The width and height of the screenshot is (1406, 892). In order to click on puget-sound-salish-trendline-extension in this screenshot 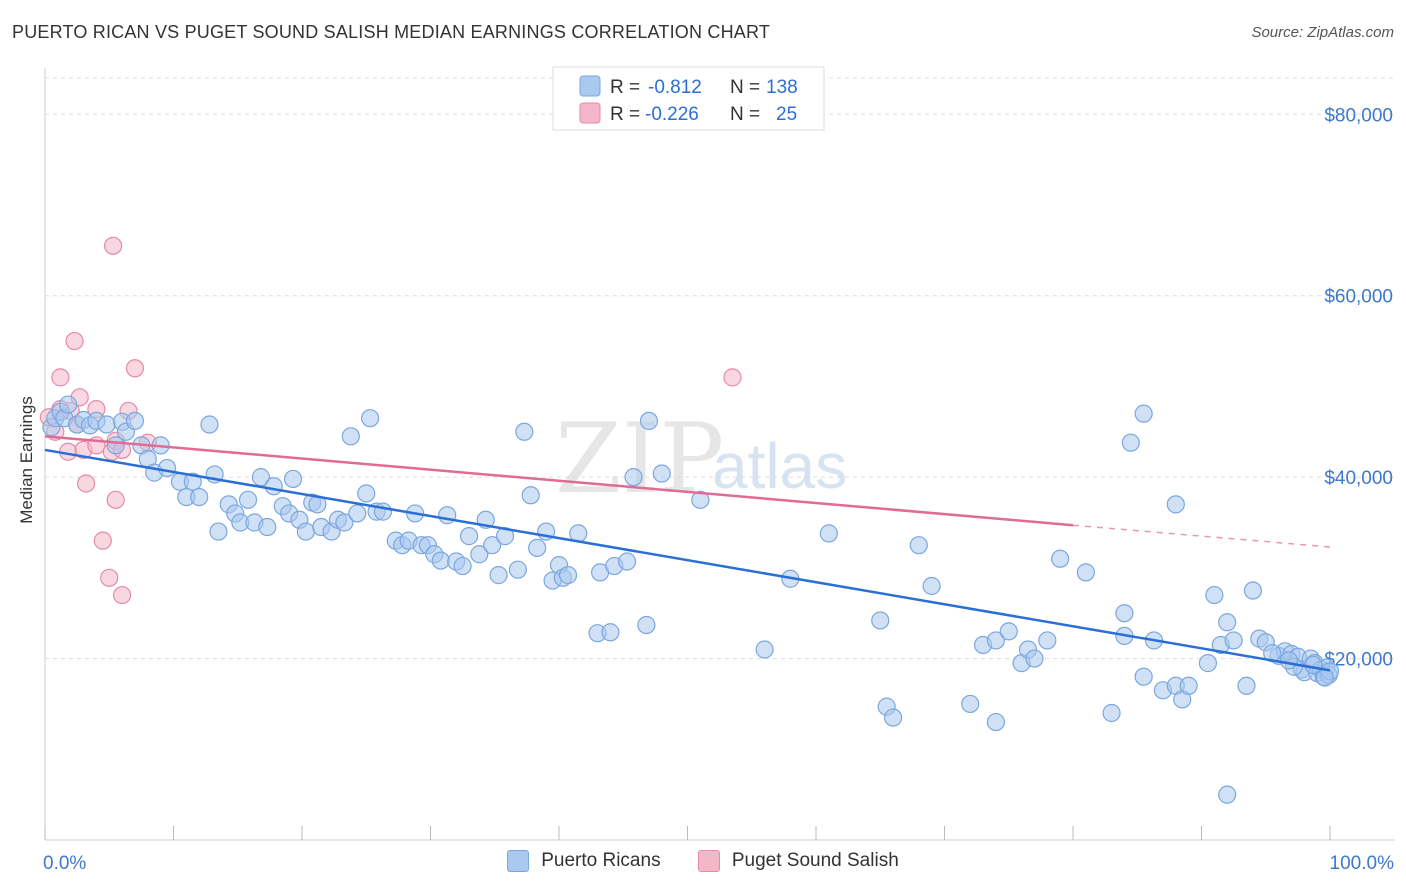, I will do `click(1201, 536)`.